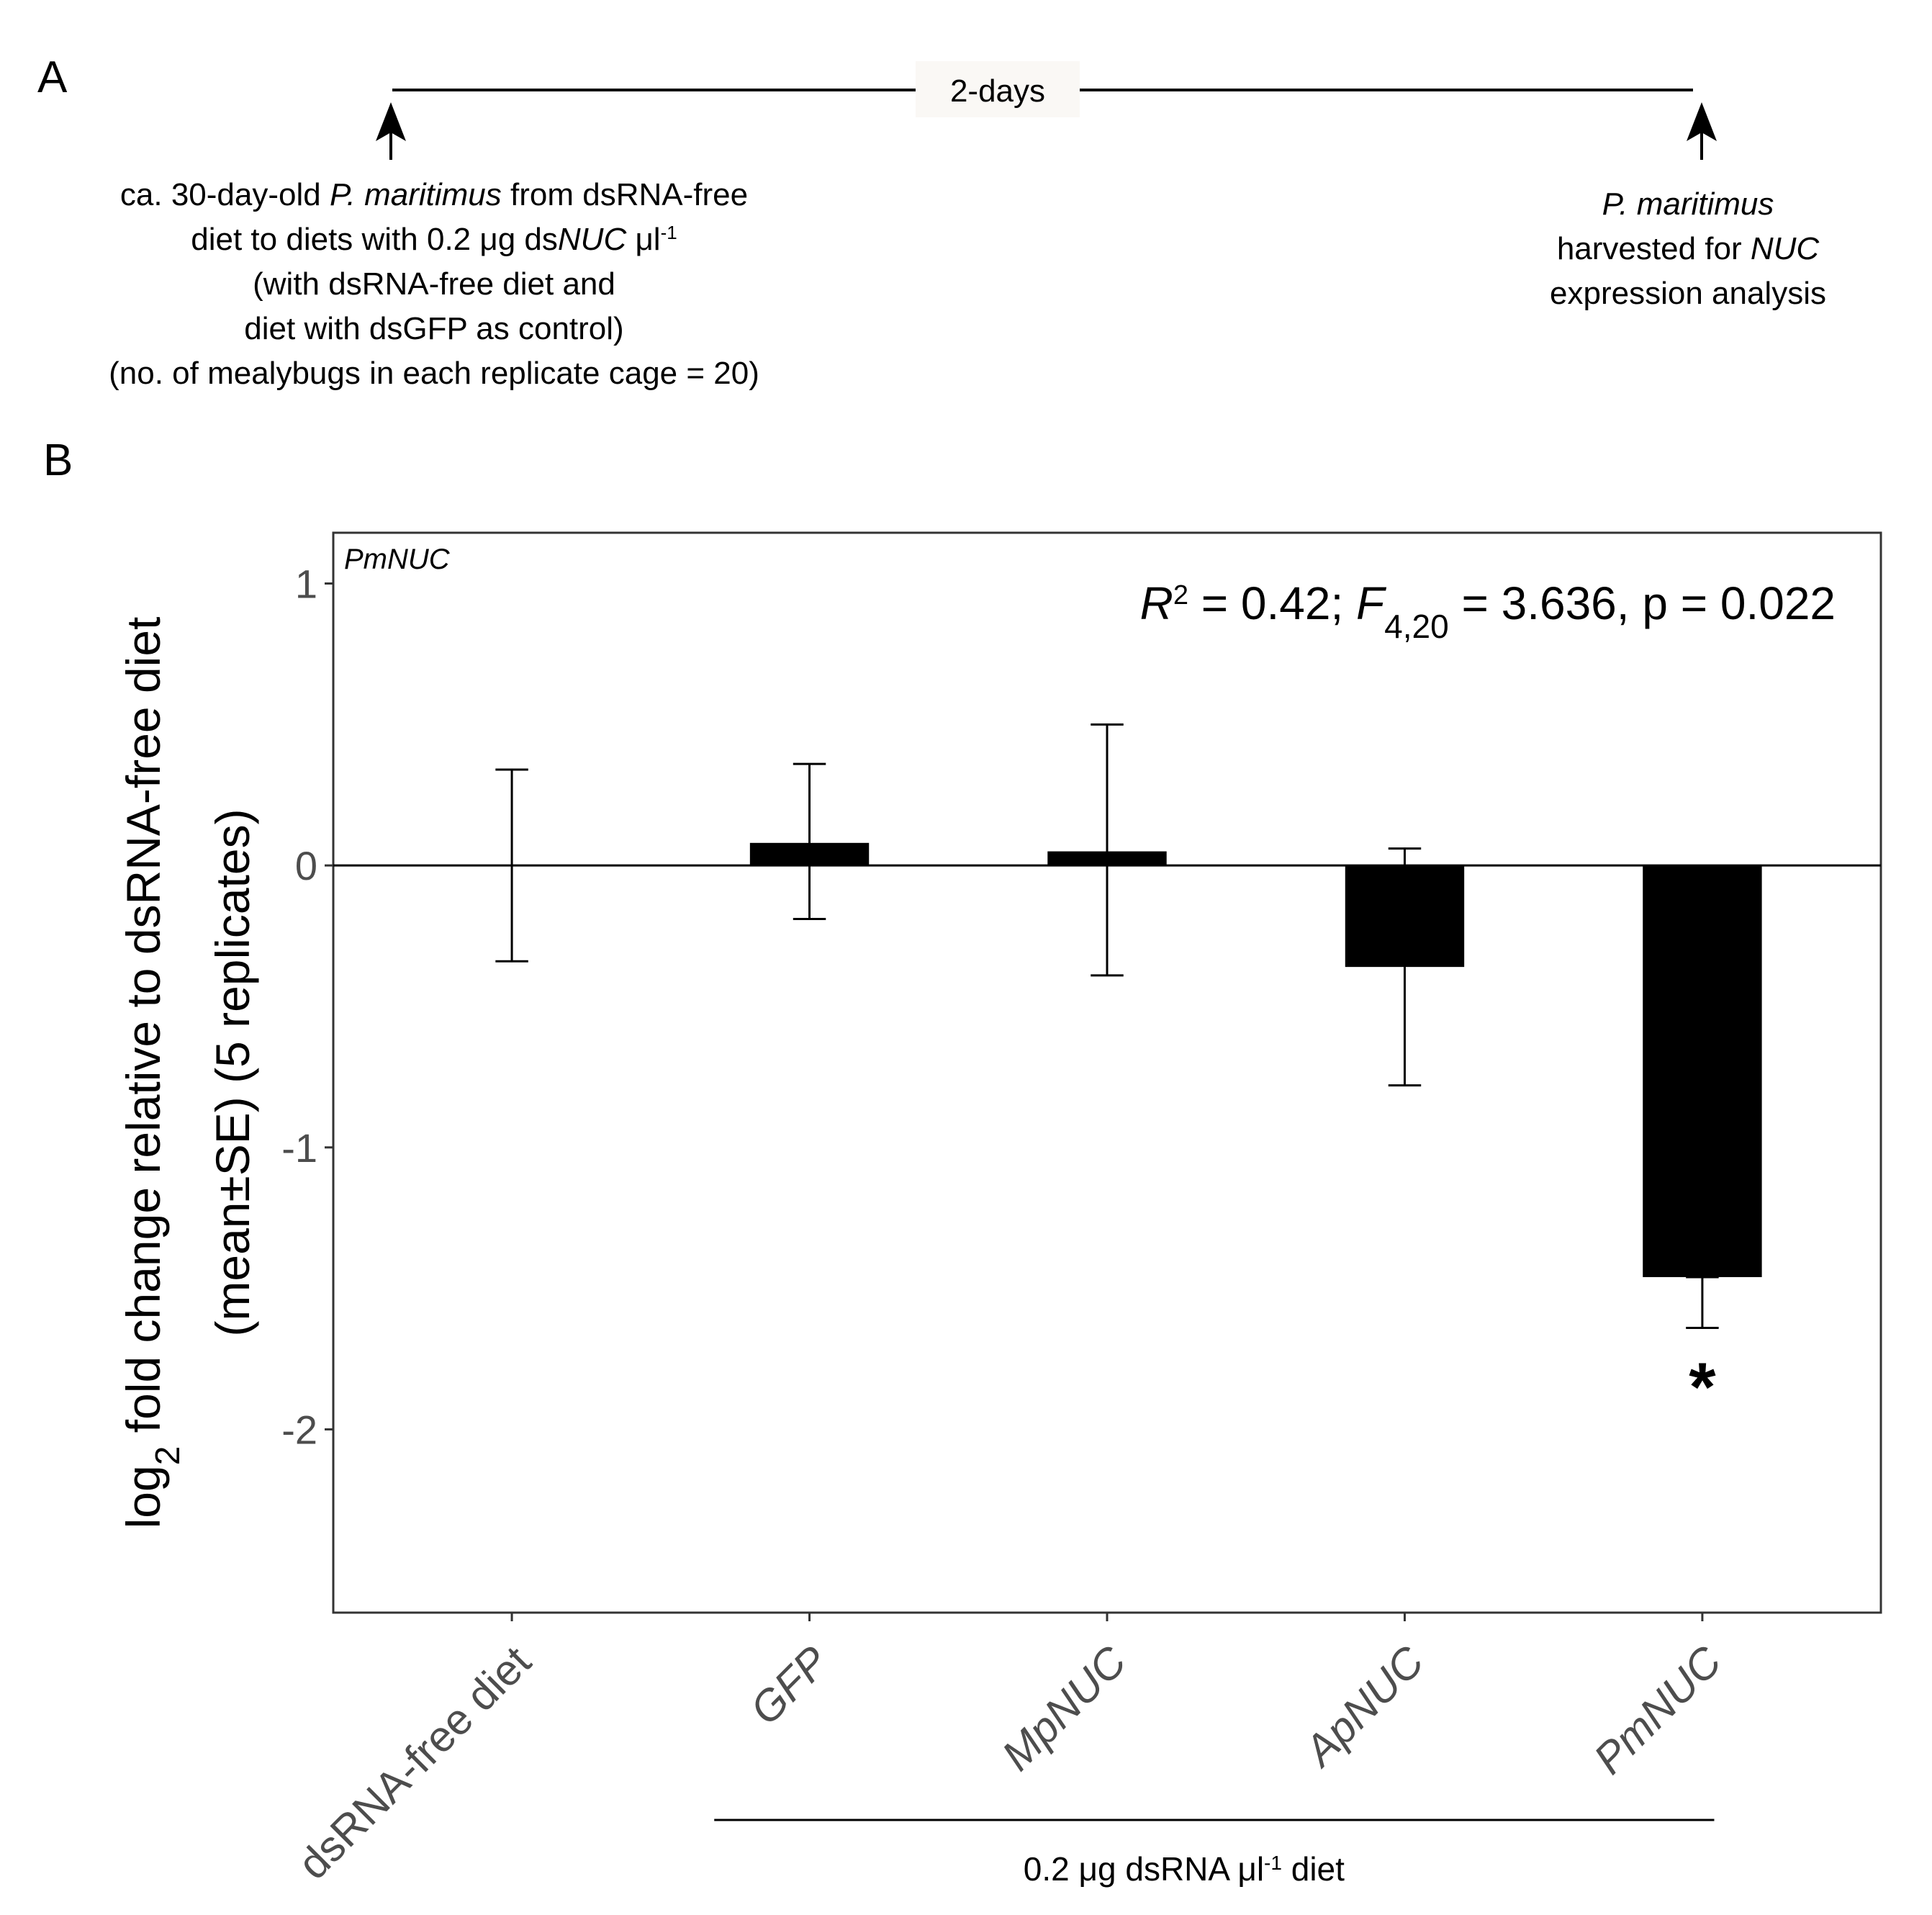 The width and height of the screenshot is (1932, 1915). What do you see at coordinates (433, 328) in the screenshot?
I see `start-desc-line: diet with dsGFP as control)` at bounding box center [433, 328].